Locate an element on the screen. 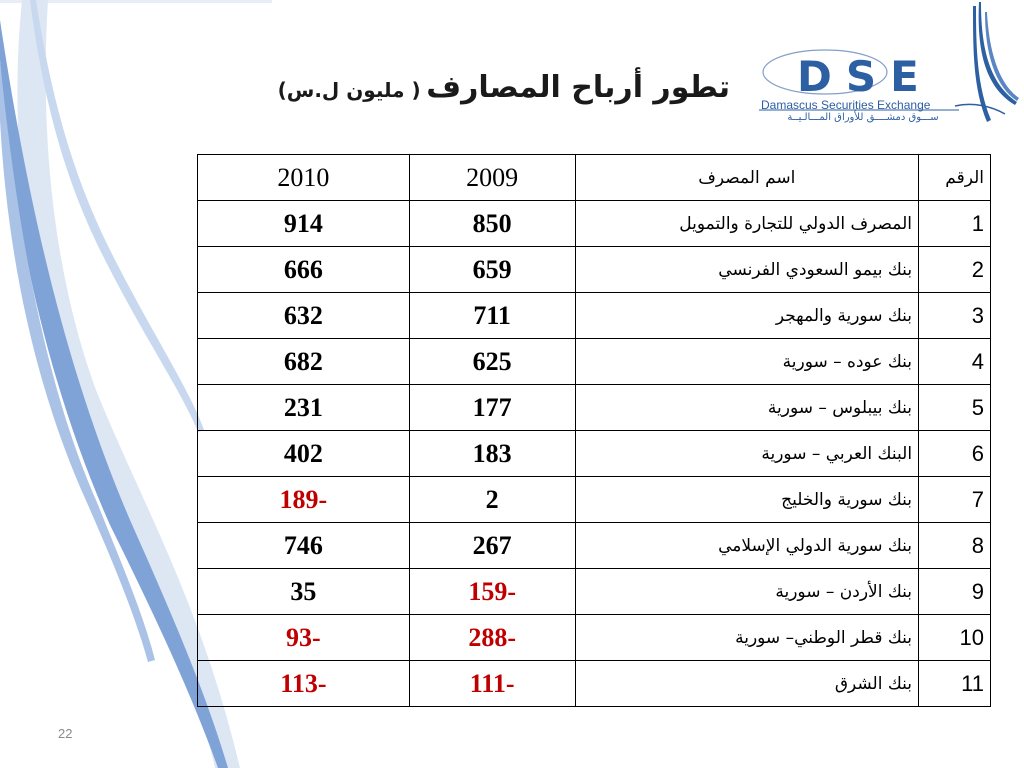  row-value-2009: -159 is located at coordinates (492, 591).